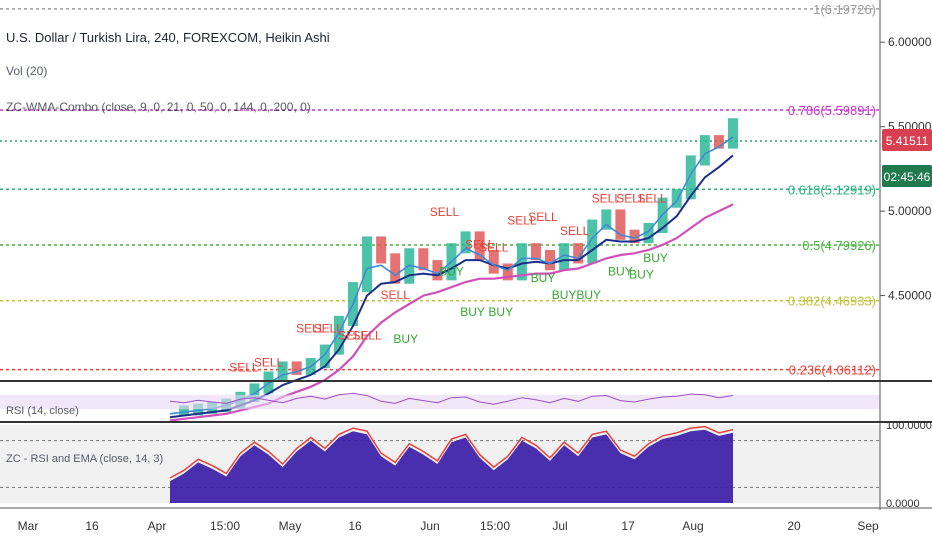 This screenshot has width=932, height=550. Describe the element at coordinates (832, 189) in the screenshot. I see `fib-level-label: 0.618(5.12919)` at that location.